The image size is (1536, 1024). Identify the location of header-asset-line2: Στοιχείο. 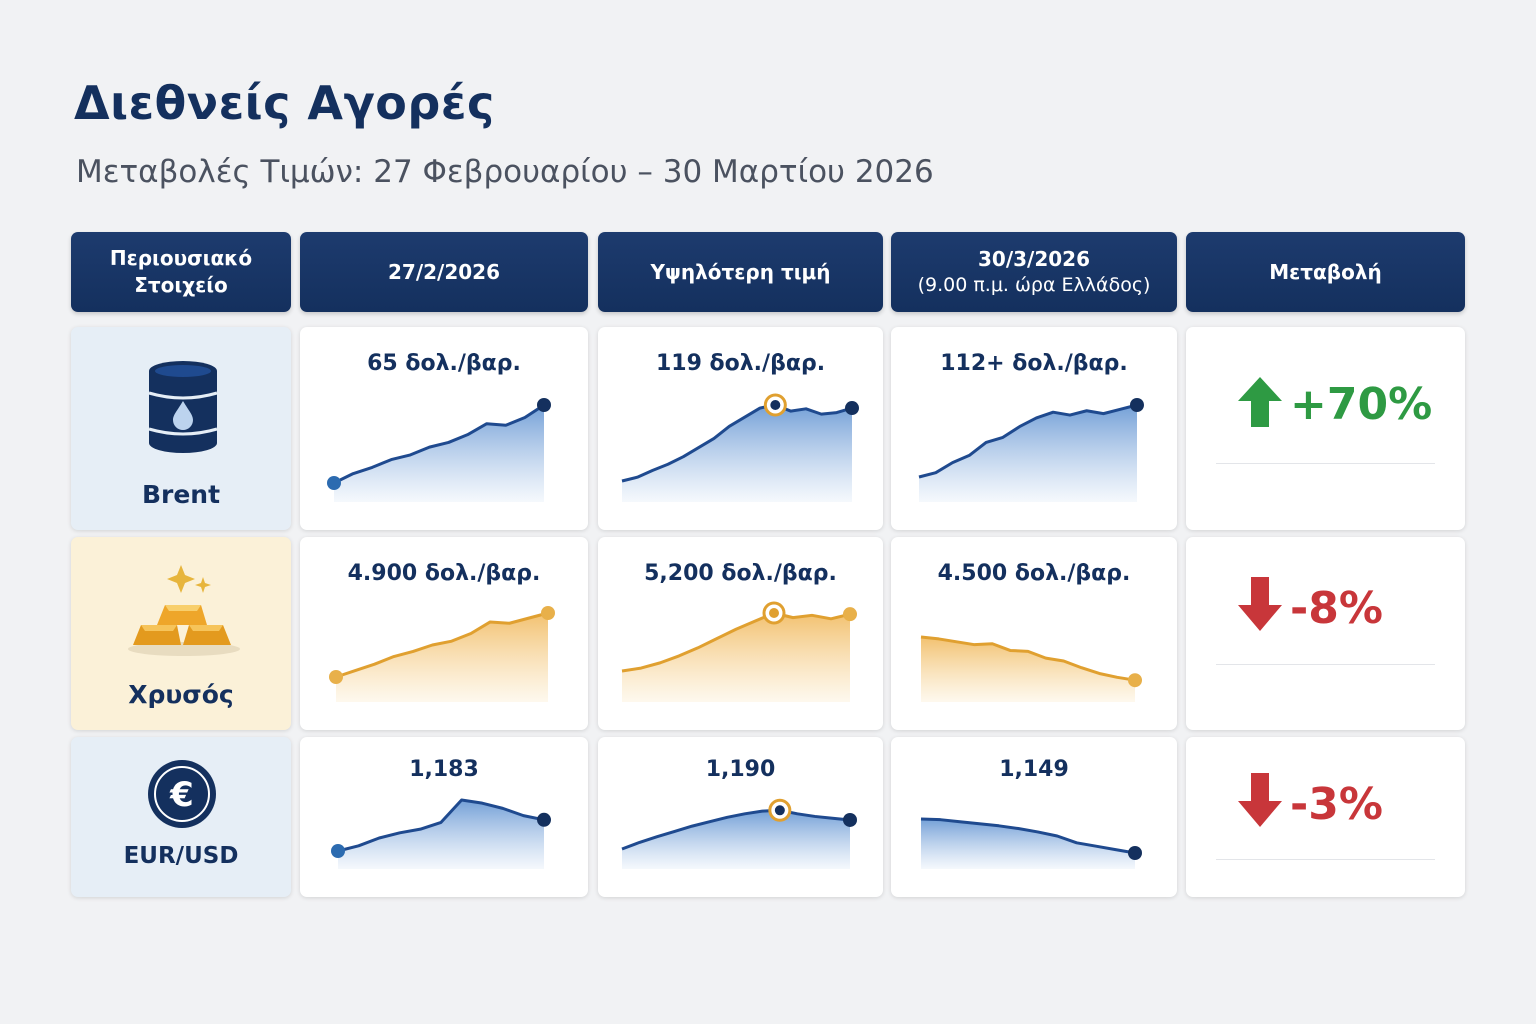
(181, 285).